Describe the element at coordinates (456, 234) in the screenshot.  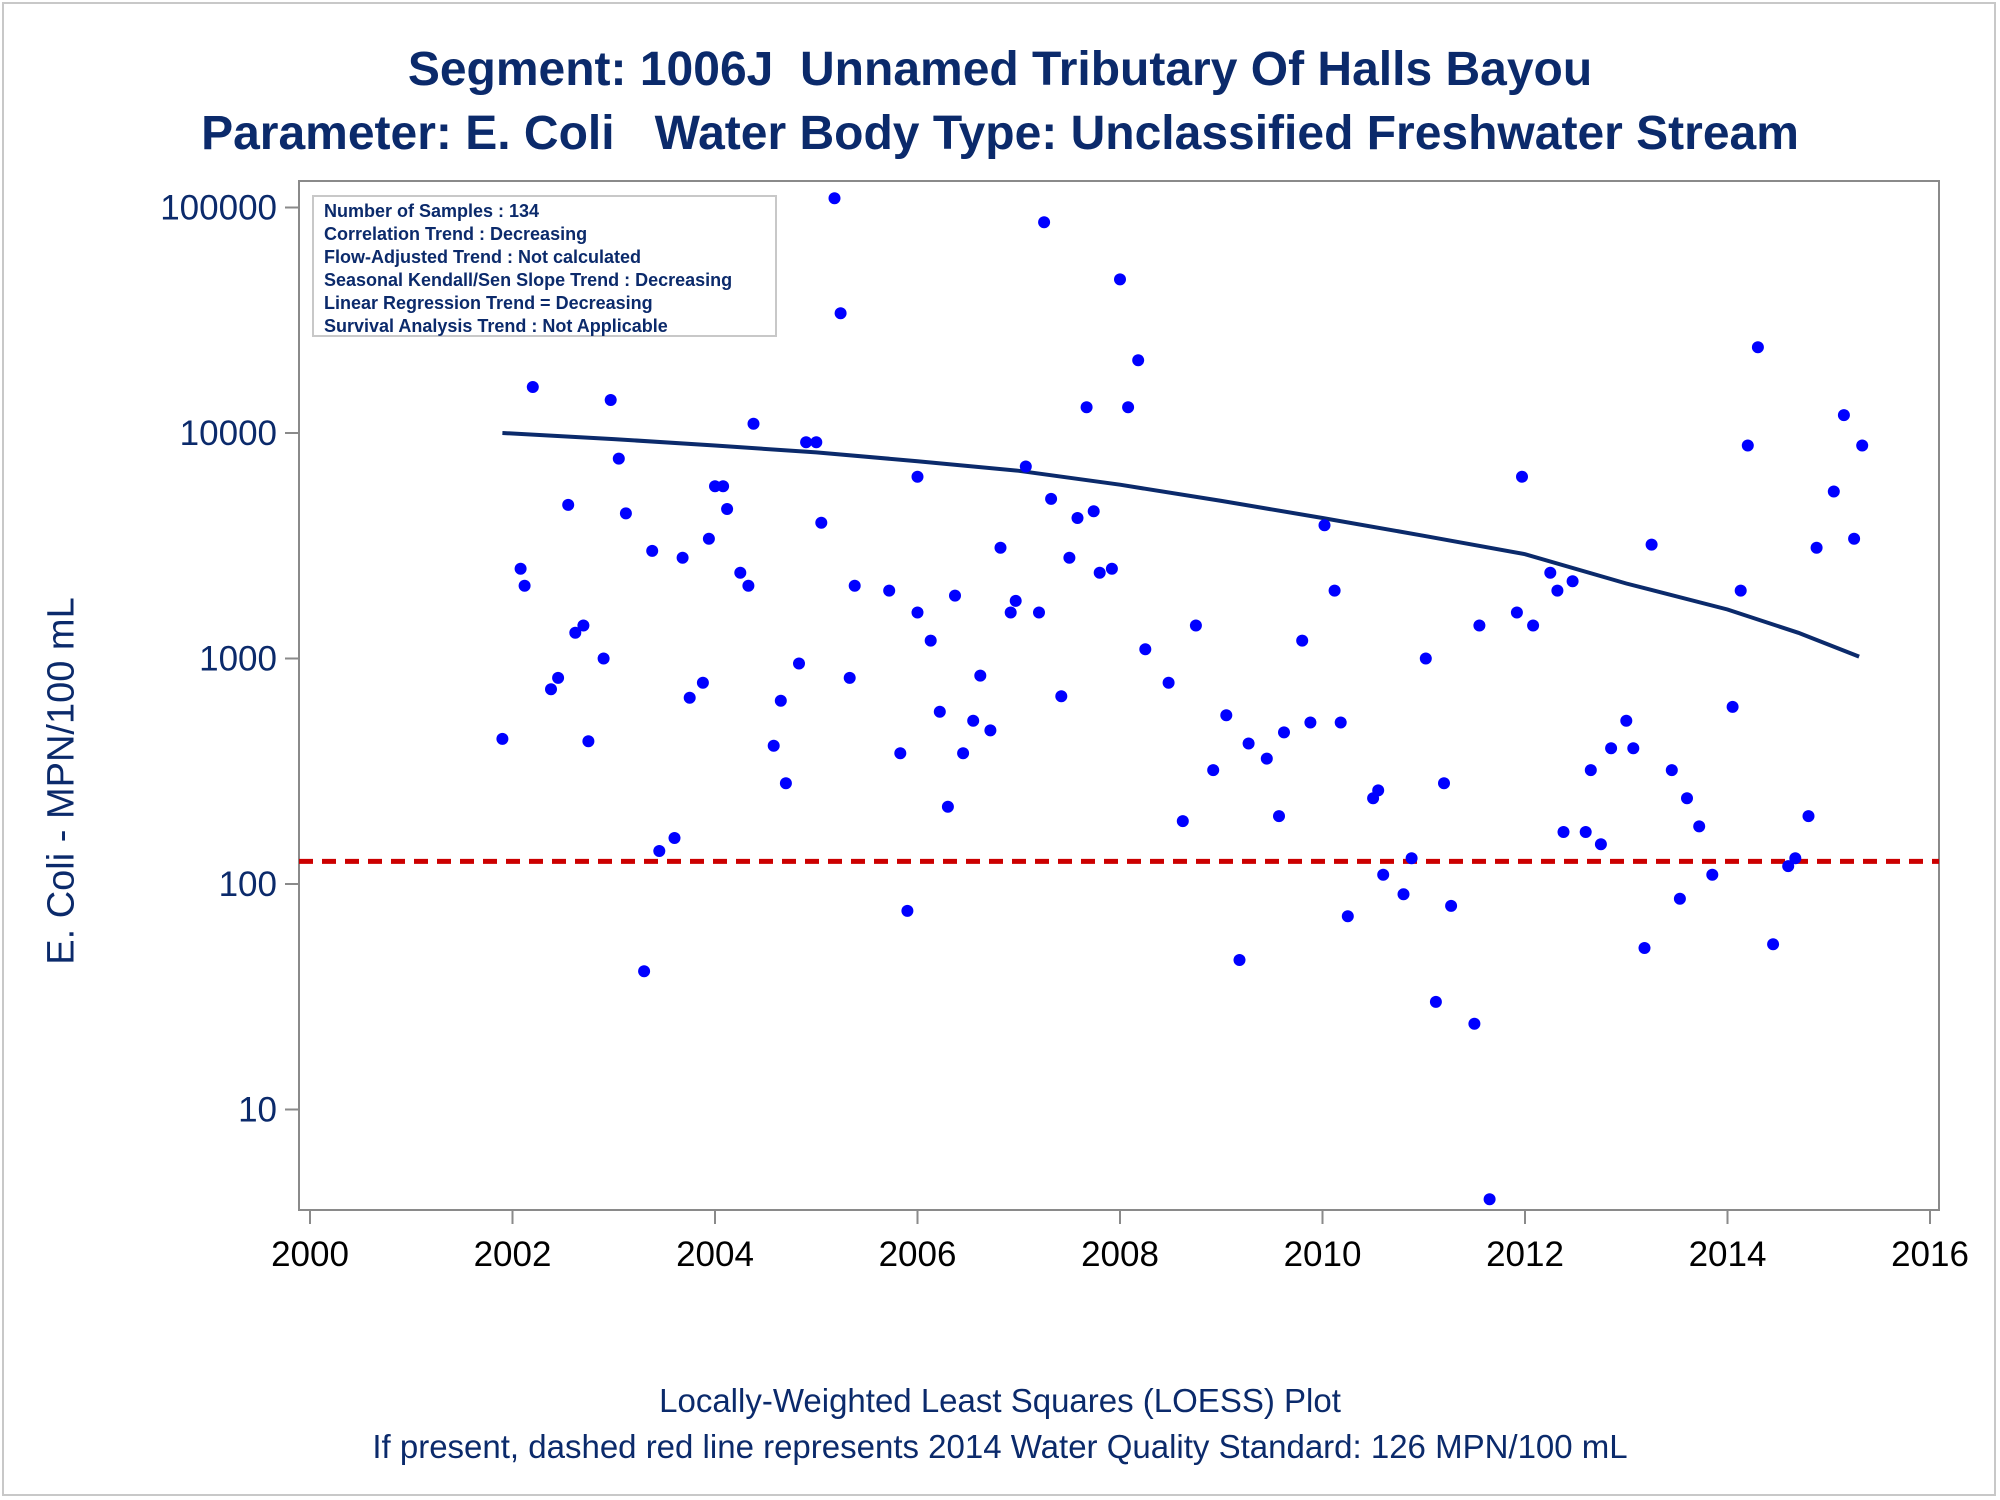
I see `correlation-trend-text: Correlation Trend : Decreasing` at that location.